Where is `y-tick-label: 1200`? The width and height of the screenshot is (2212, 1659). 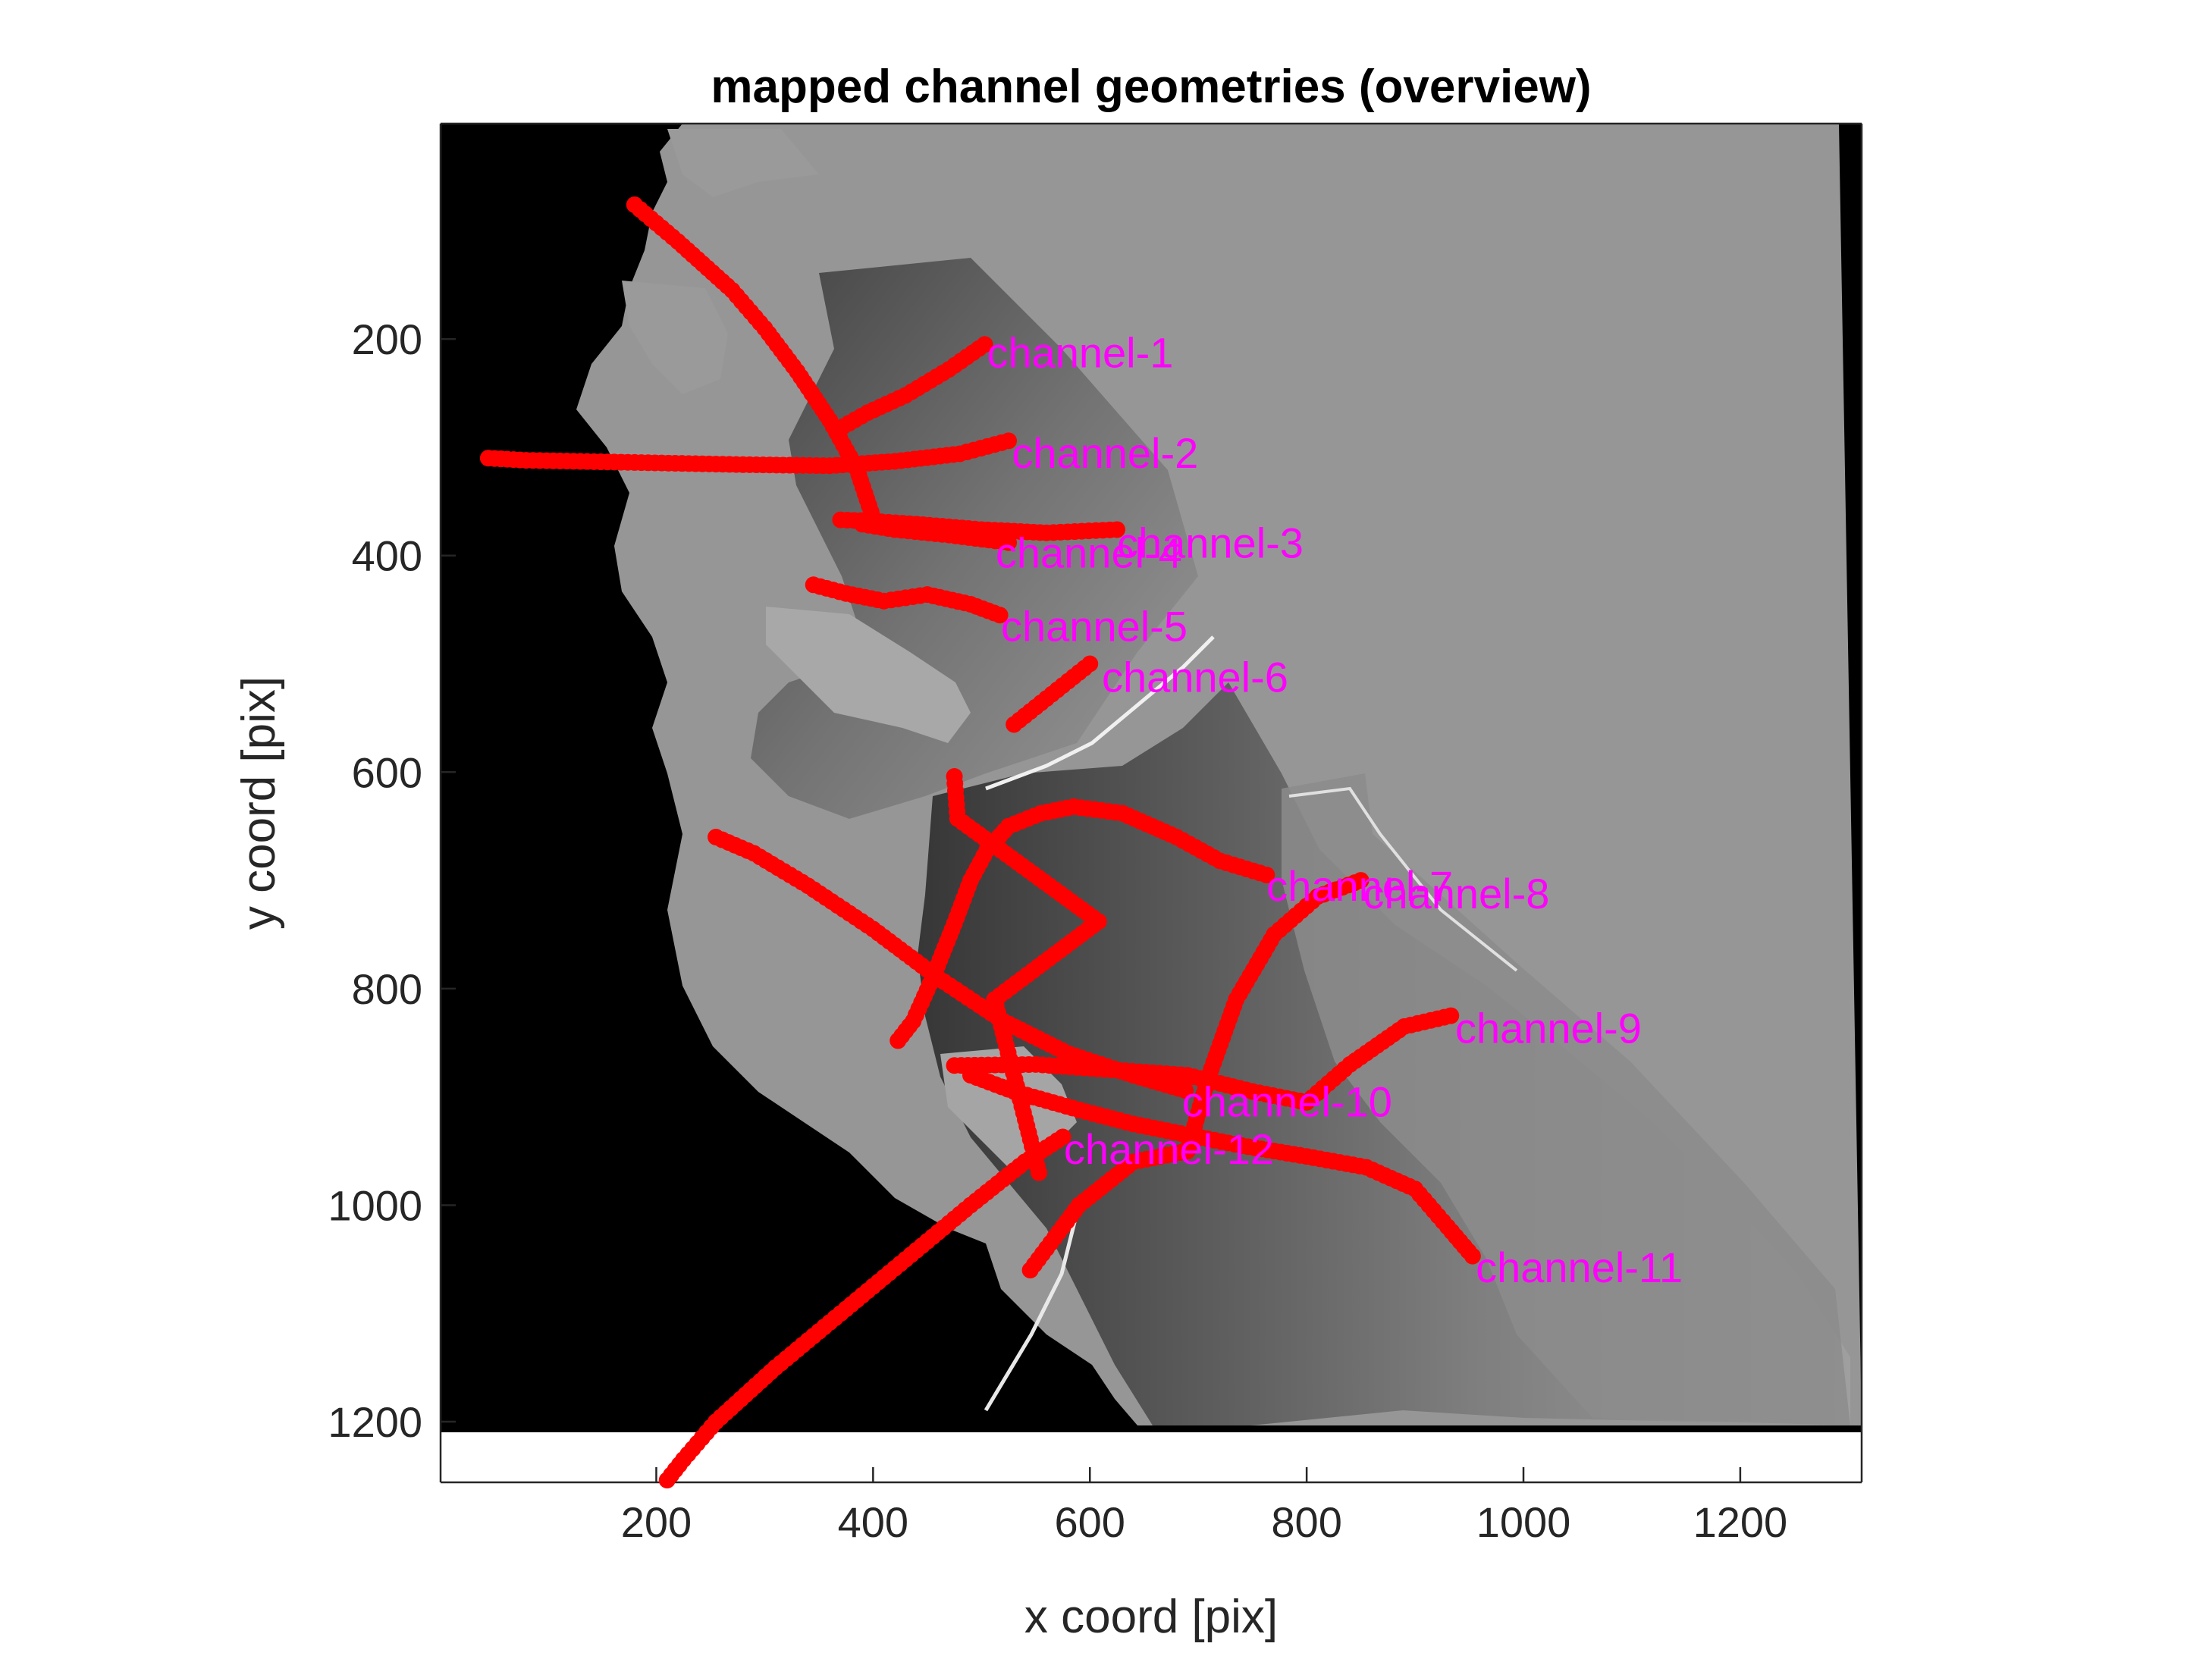 y-tick-label: 1200 is located at coordinates (375, 1422).